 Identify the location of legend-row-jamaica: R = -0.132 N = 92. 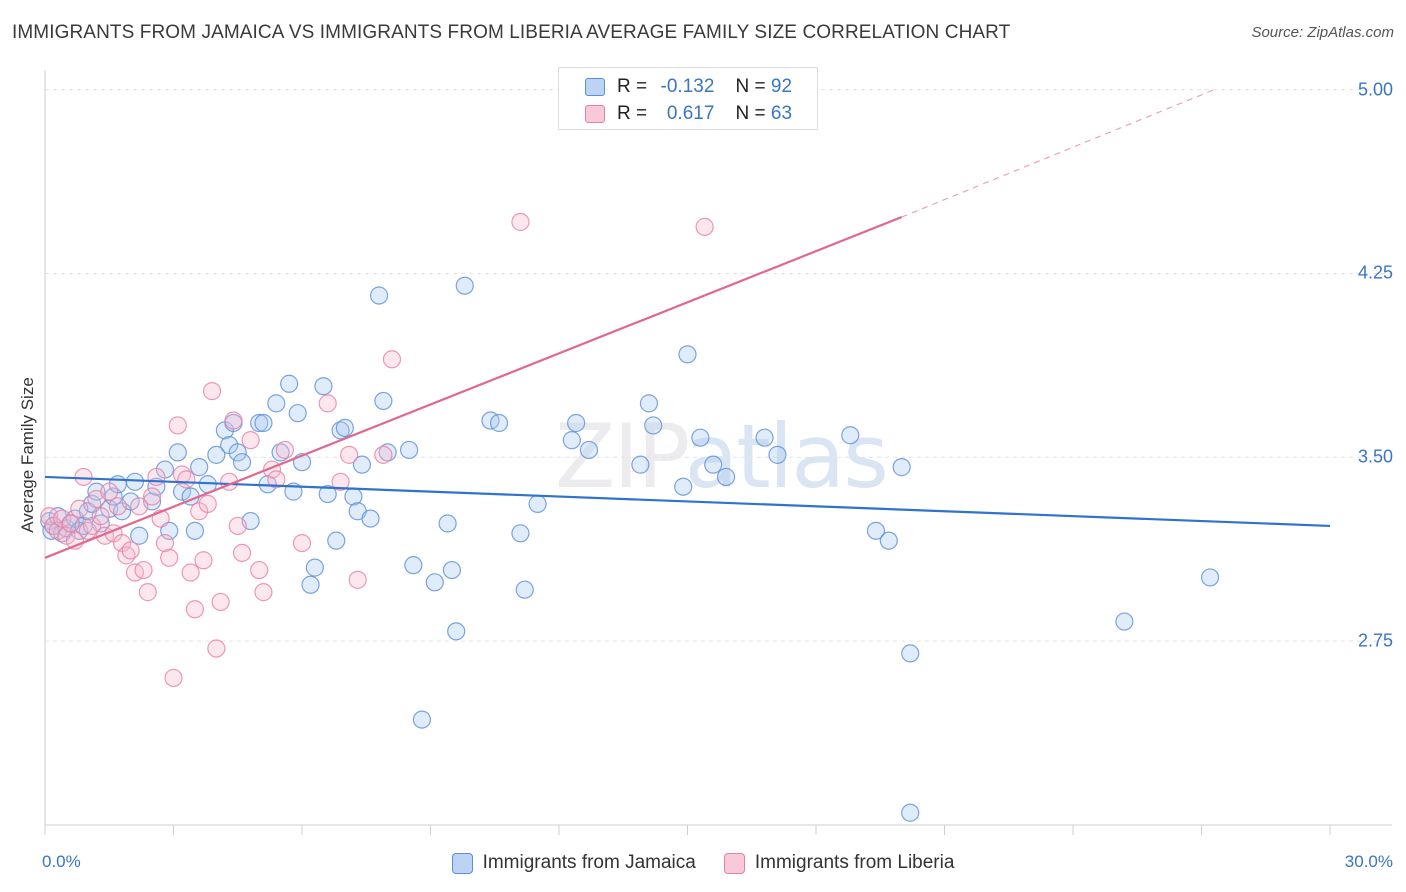
(688, 87).